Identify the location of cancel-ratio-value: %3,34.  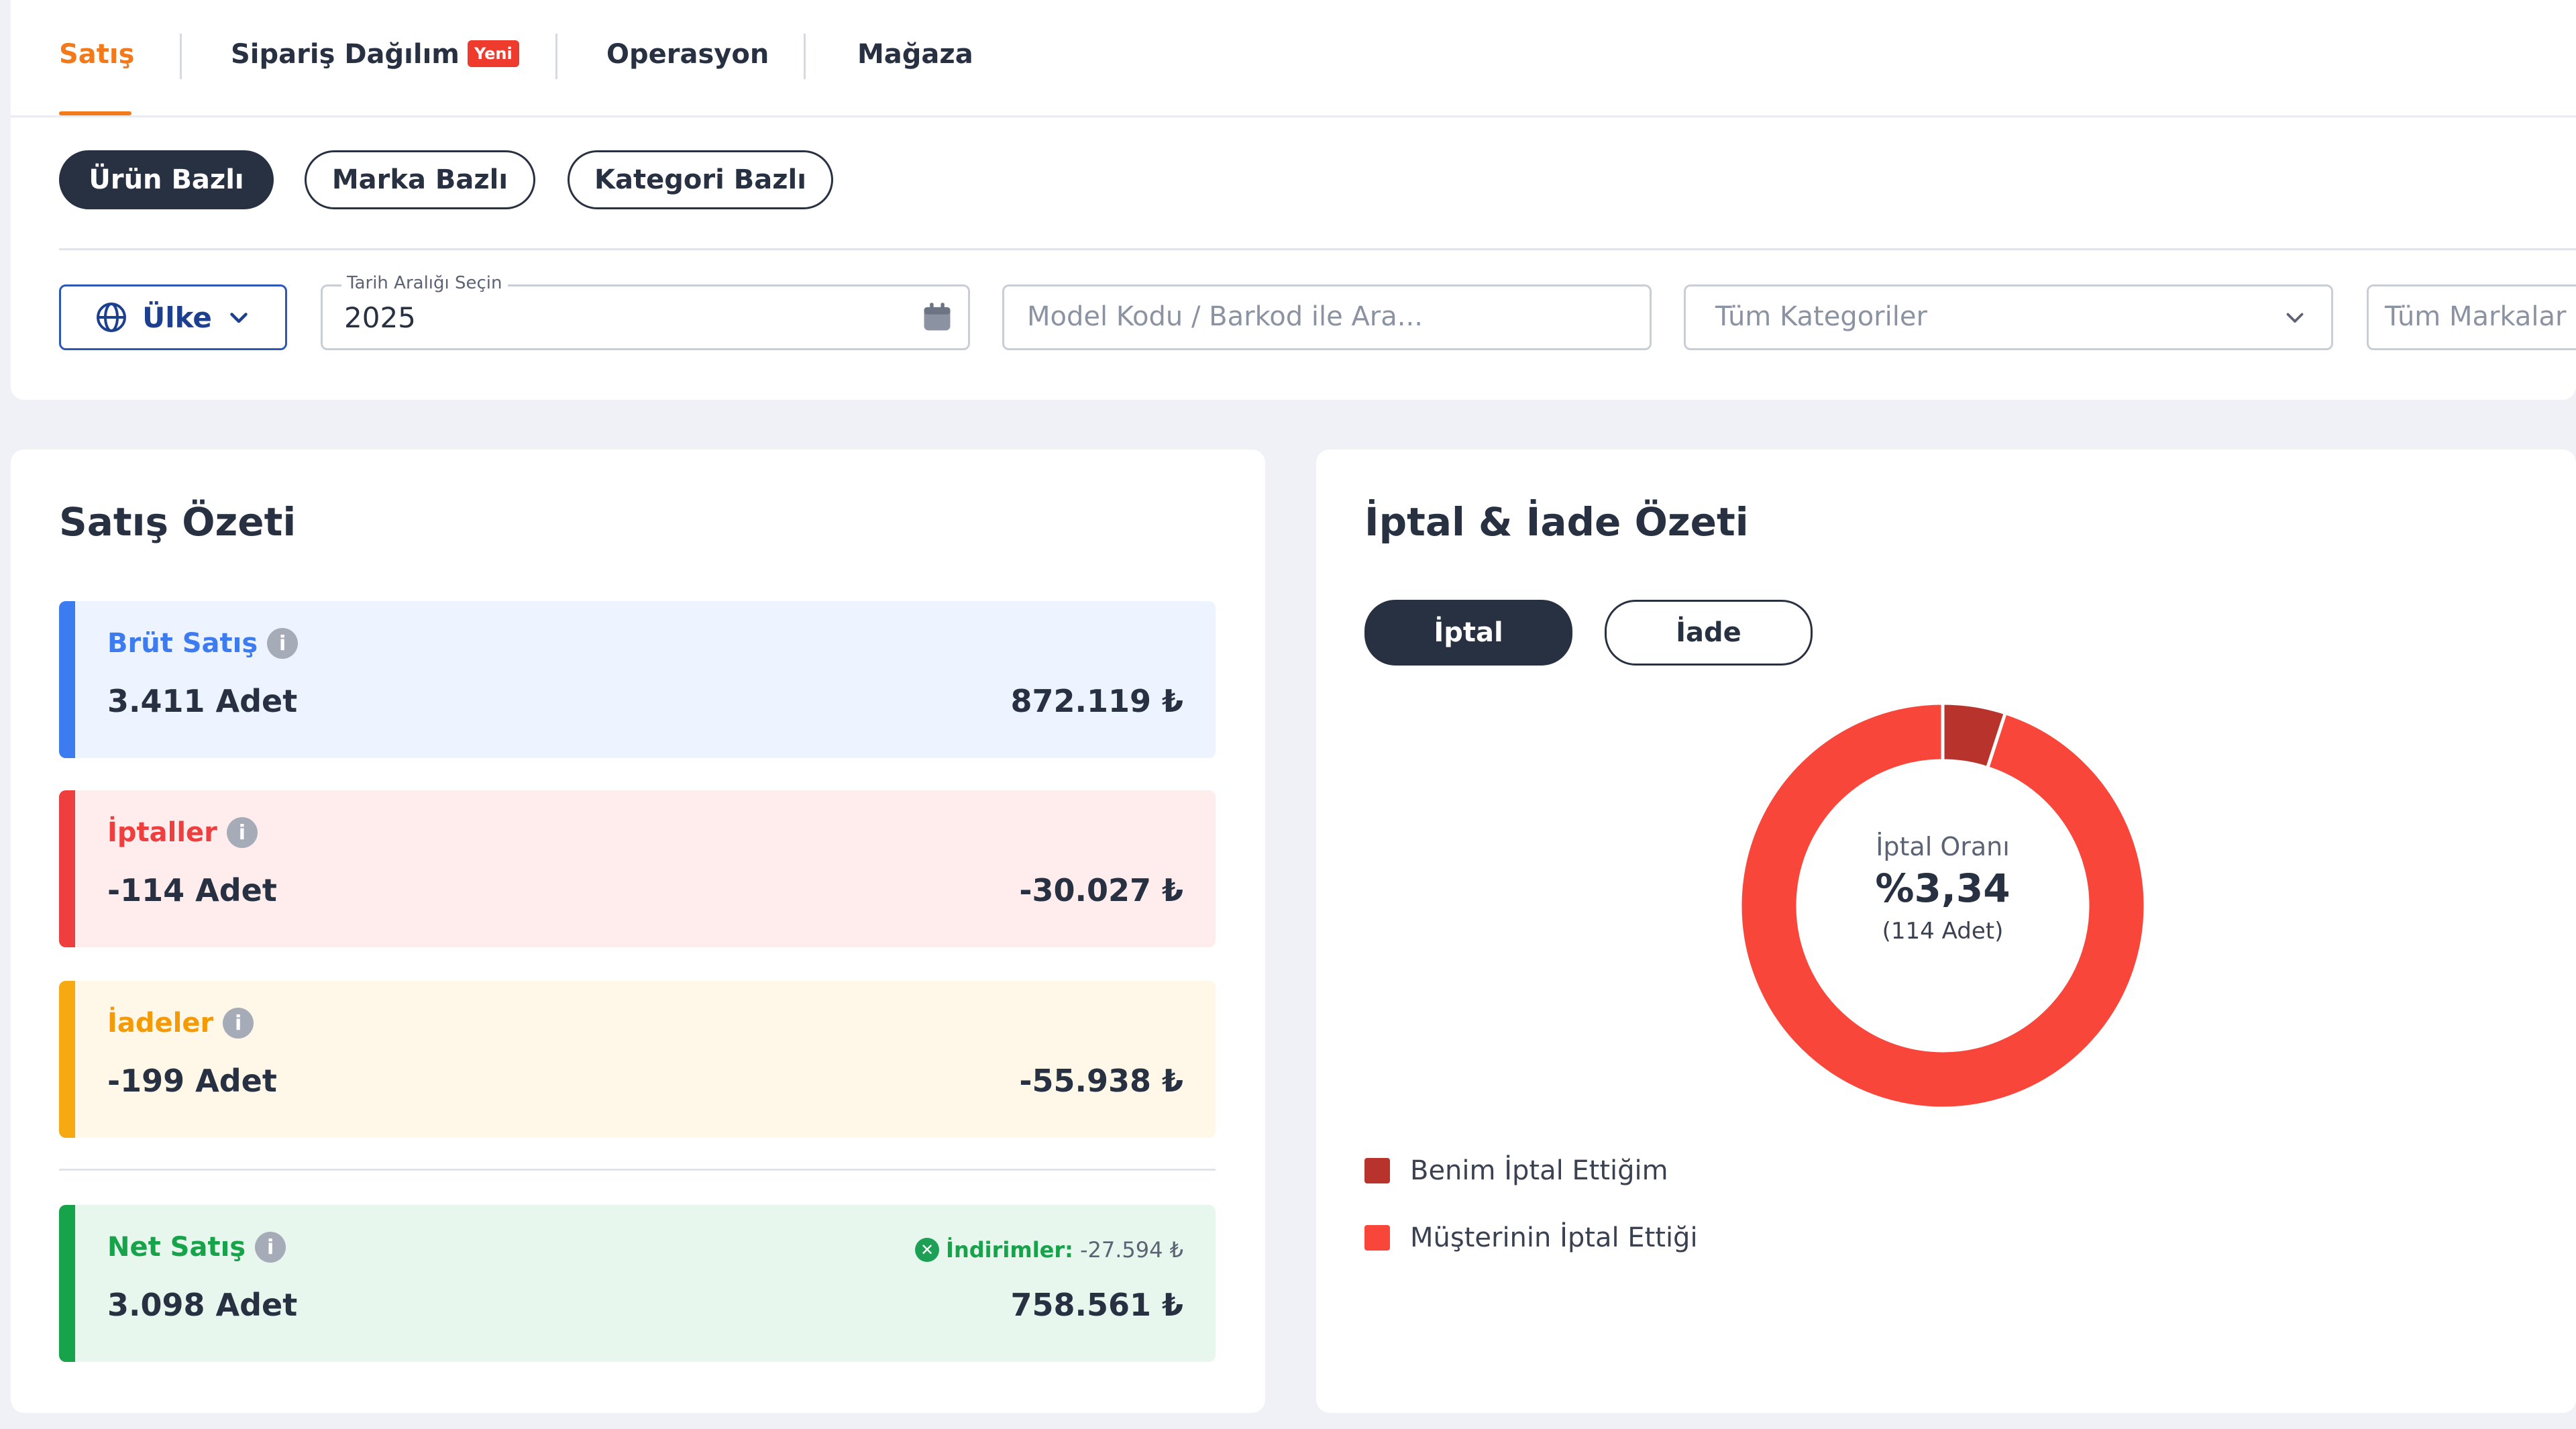
(1942, 888).